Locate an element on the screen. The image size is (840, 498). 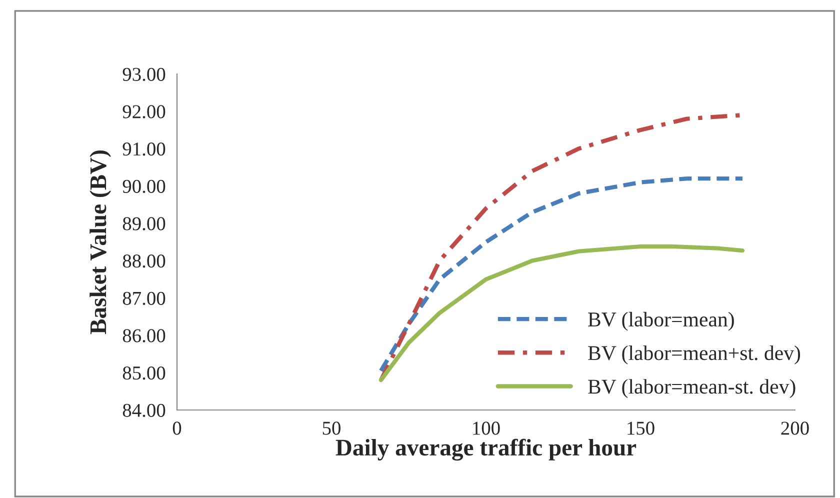
x-tick-label: 150 is located at coordinates (641, 428).